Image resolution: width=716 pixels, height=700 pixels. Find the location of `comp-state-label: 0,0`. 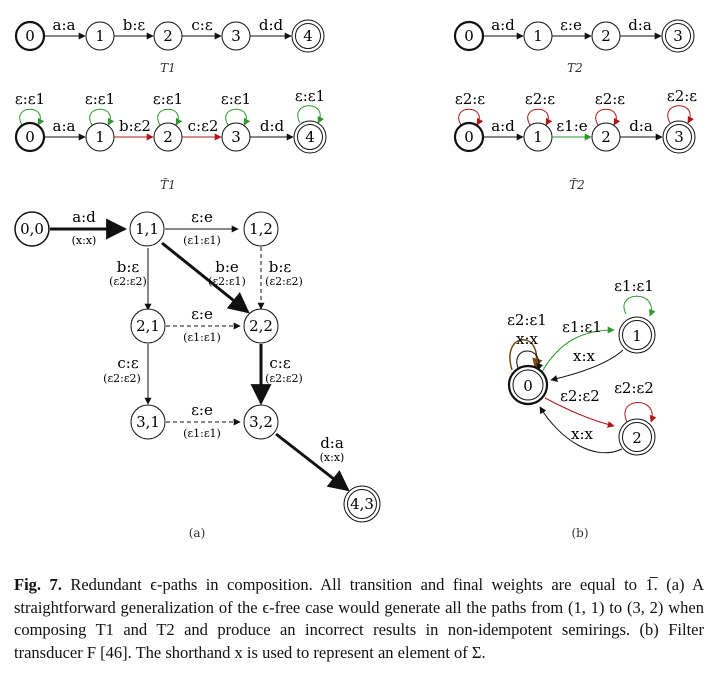

comp-state-label: 0,0 is located at coordinates (32, 229).